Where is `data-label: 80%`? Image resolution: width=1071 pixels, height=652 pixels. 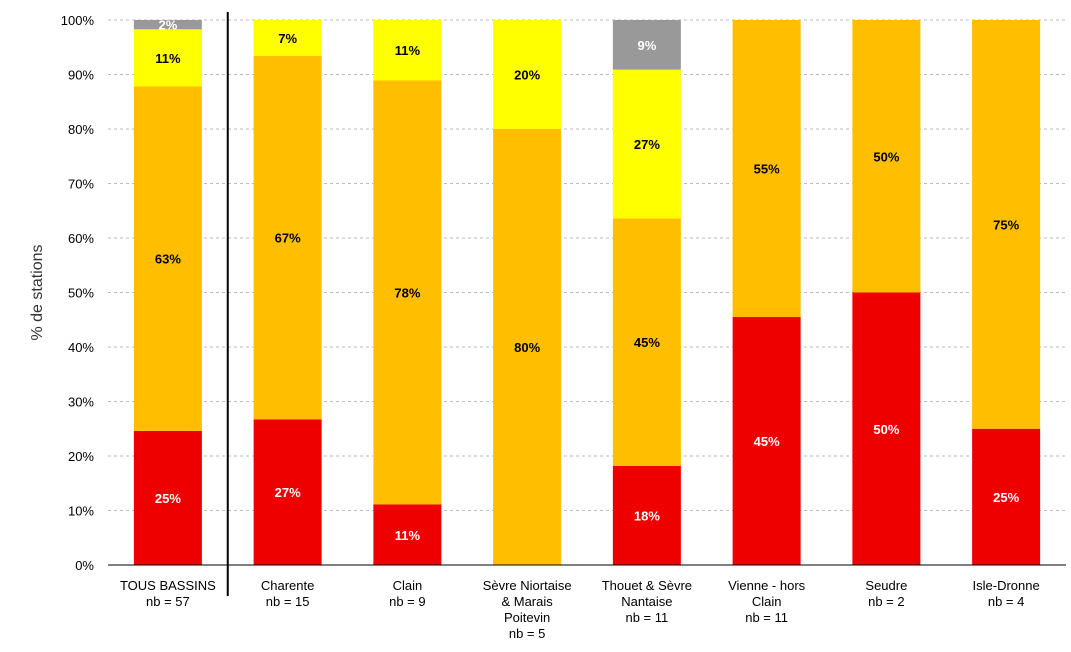 data-label: 80% is located at coordinates (527, 347).